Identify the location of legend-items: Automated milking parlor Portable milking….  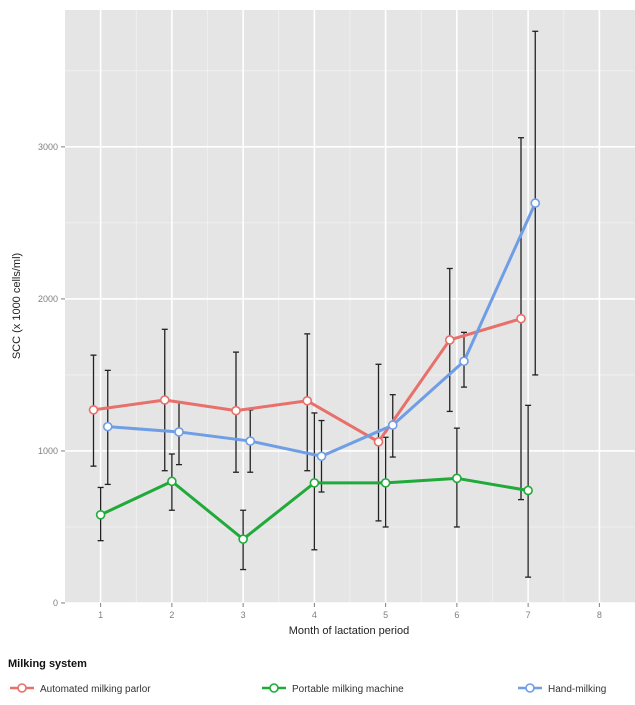
(308, 689).